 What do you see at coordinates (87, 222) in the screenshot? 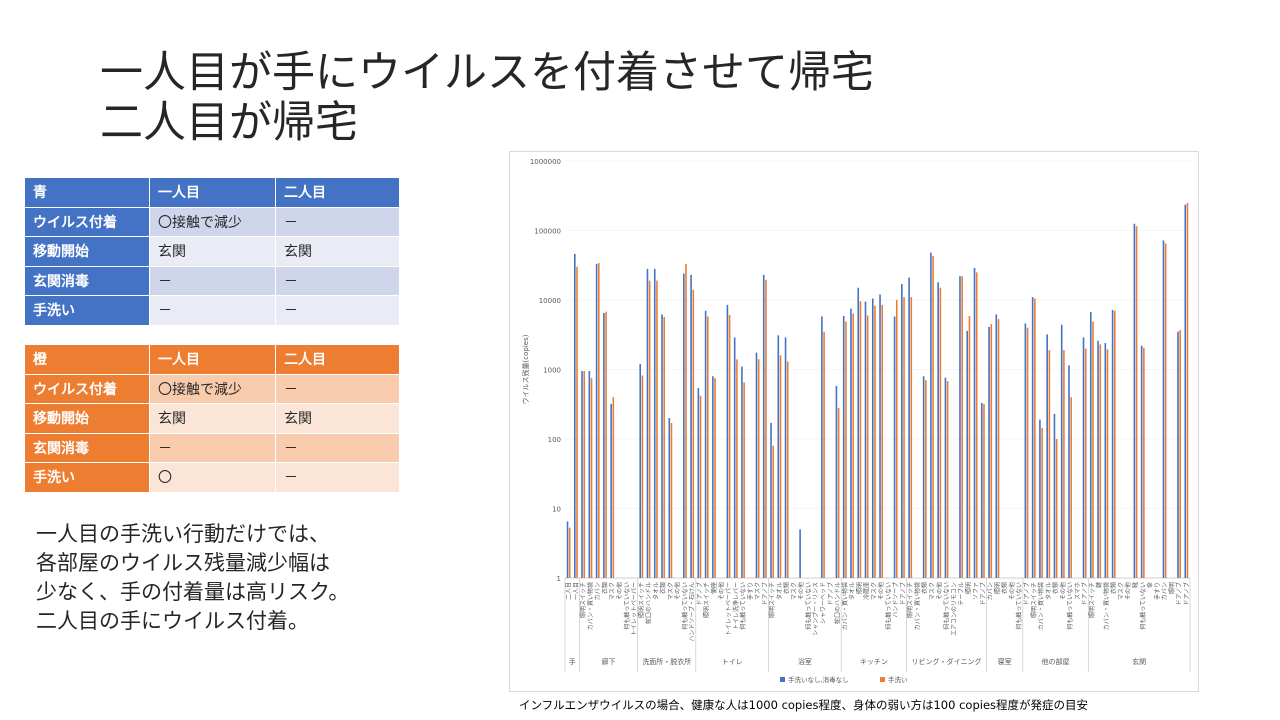
I see `row-label: ウイルス付着` at bounding box center [87, 222].